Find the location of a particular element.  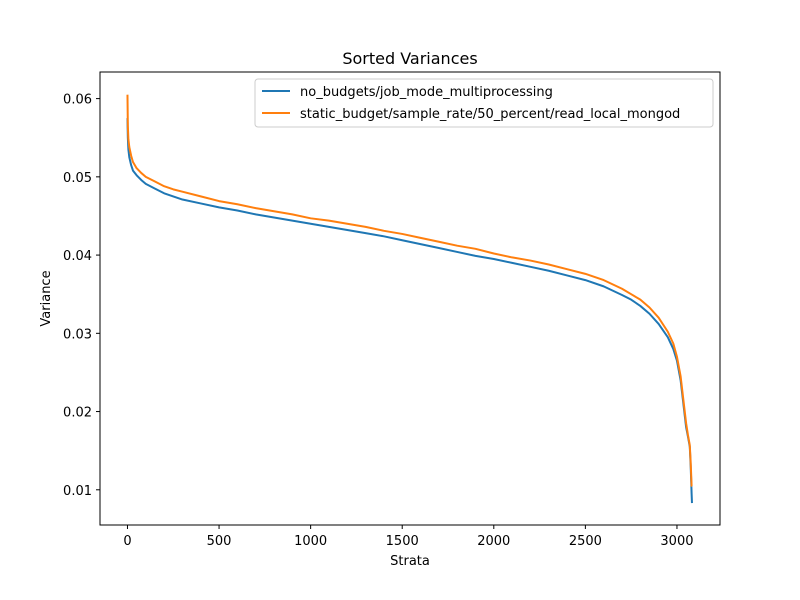

y-axis: 0.01 0.02 0.03 0.04 0.05 0.06 is located at coordinates (81, 296).